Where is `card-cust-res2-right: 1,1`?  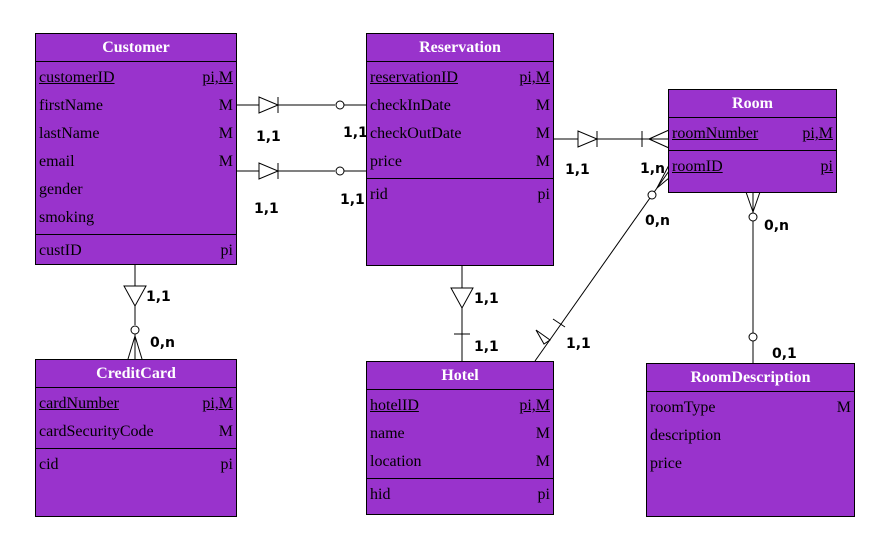 card-cust-res2-right: 1,1 is located at coordinates (352, 200).